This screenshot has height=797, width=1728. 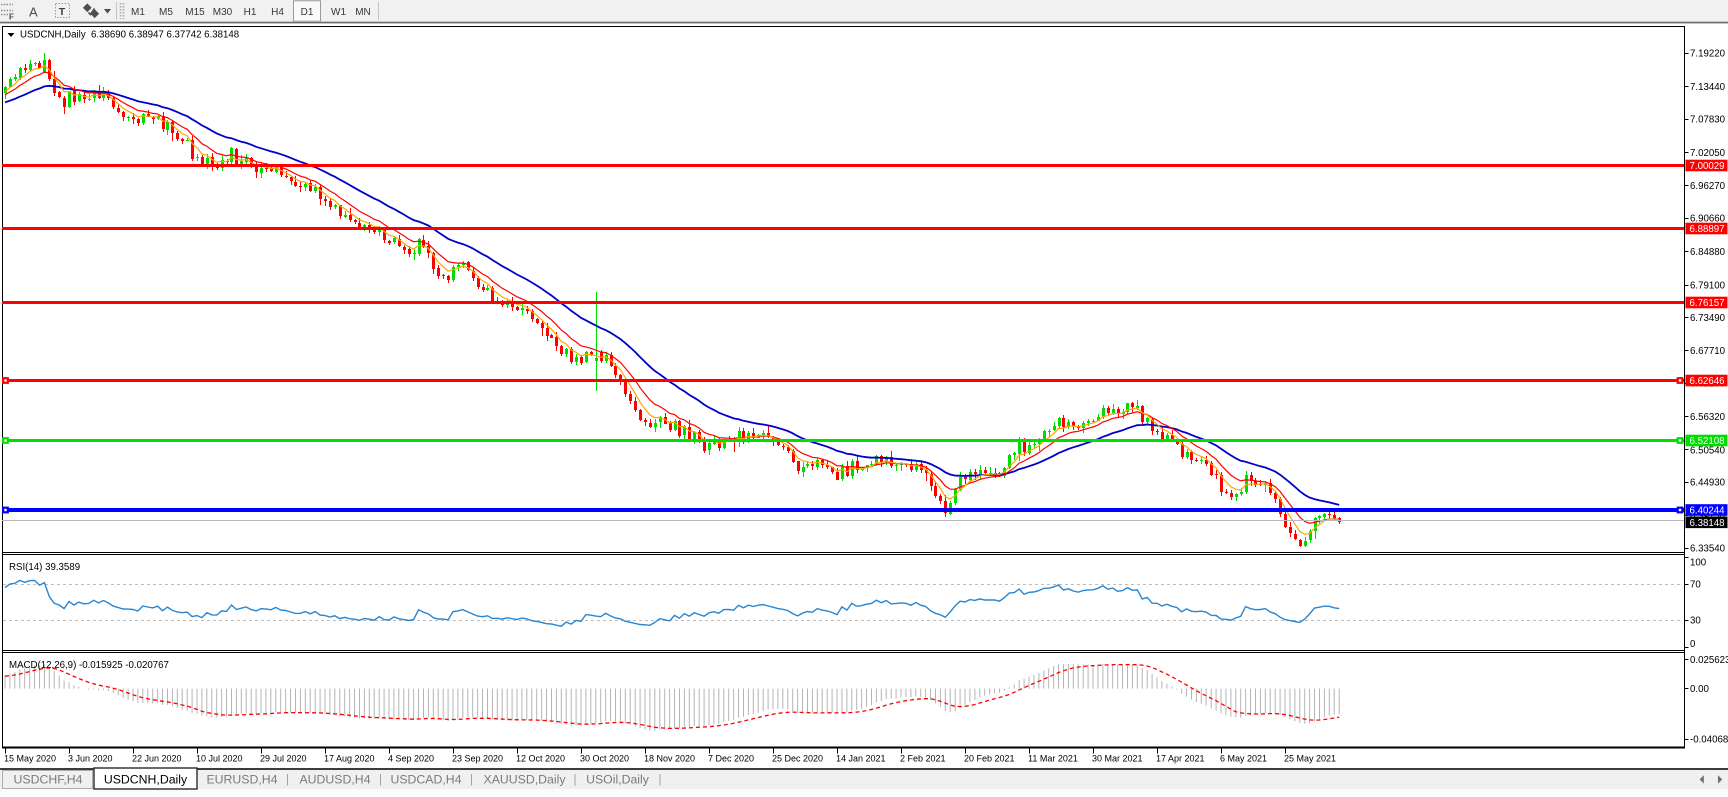 I want to click on svg-text: 6.90660, so click(x=1708, y=219).